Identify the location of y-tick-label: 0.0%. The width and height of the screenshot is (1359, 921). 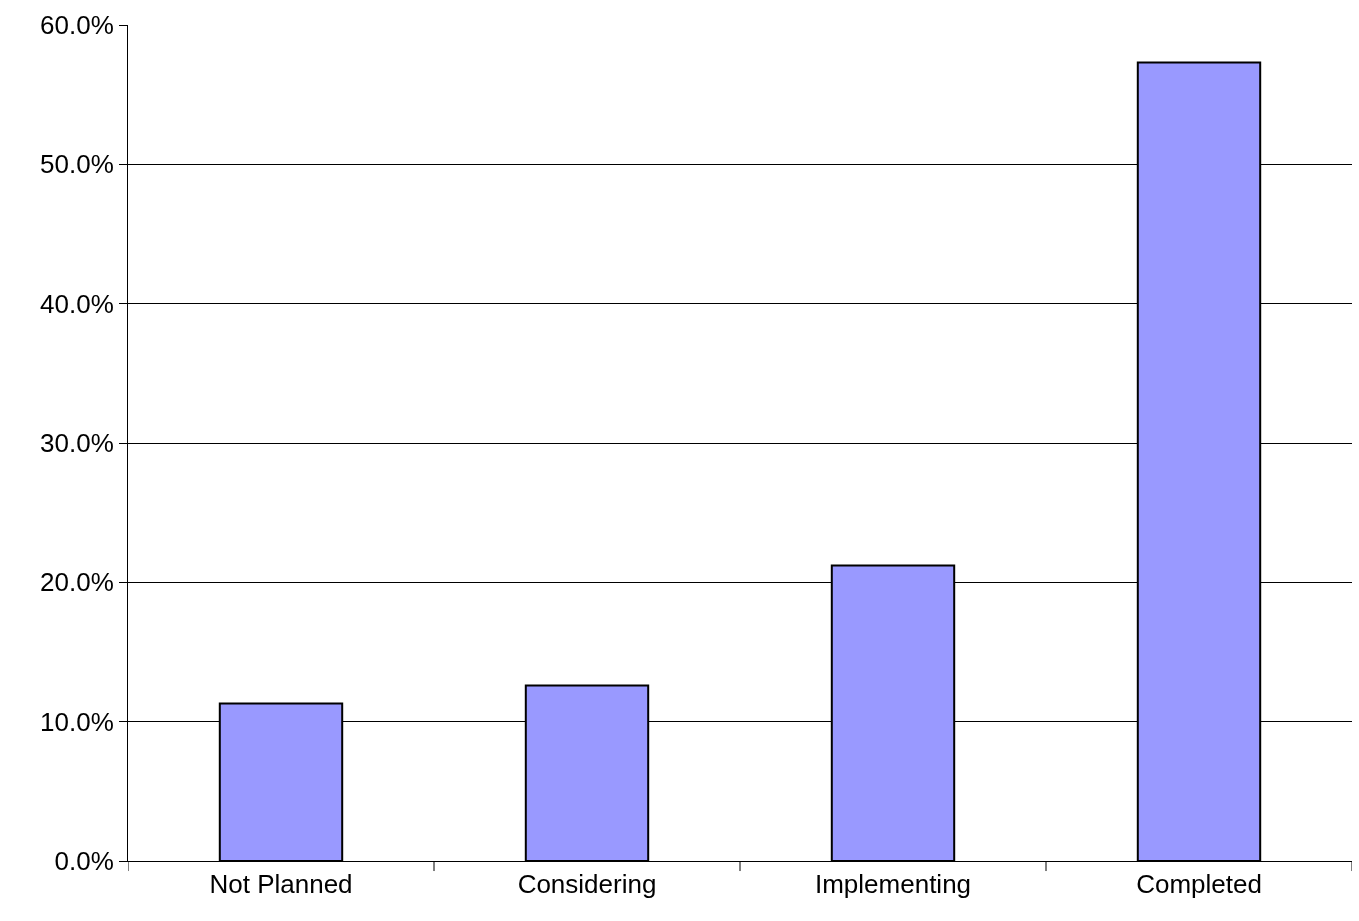
(84, 861).